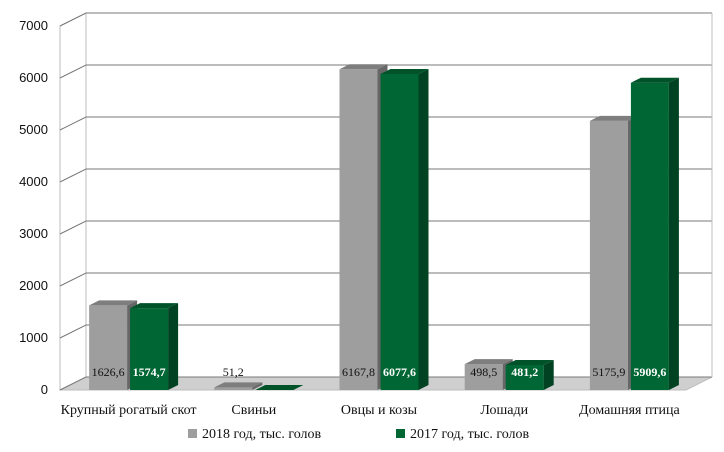  I want to click on y-tick-label: 5000, so click(33, 129).